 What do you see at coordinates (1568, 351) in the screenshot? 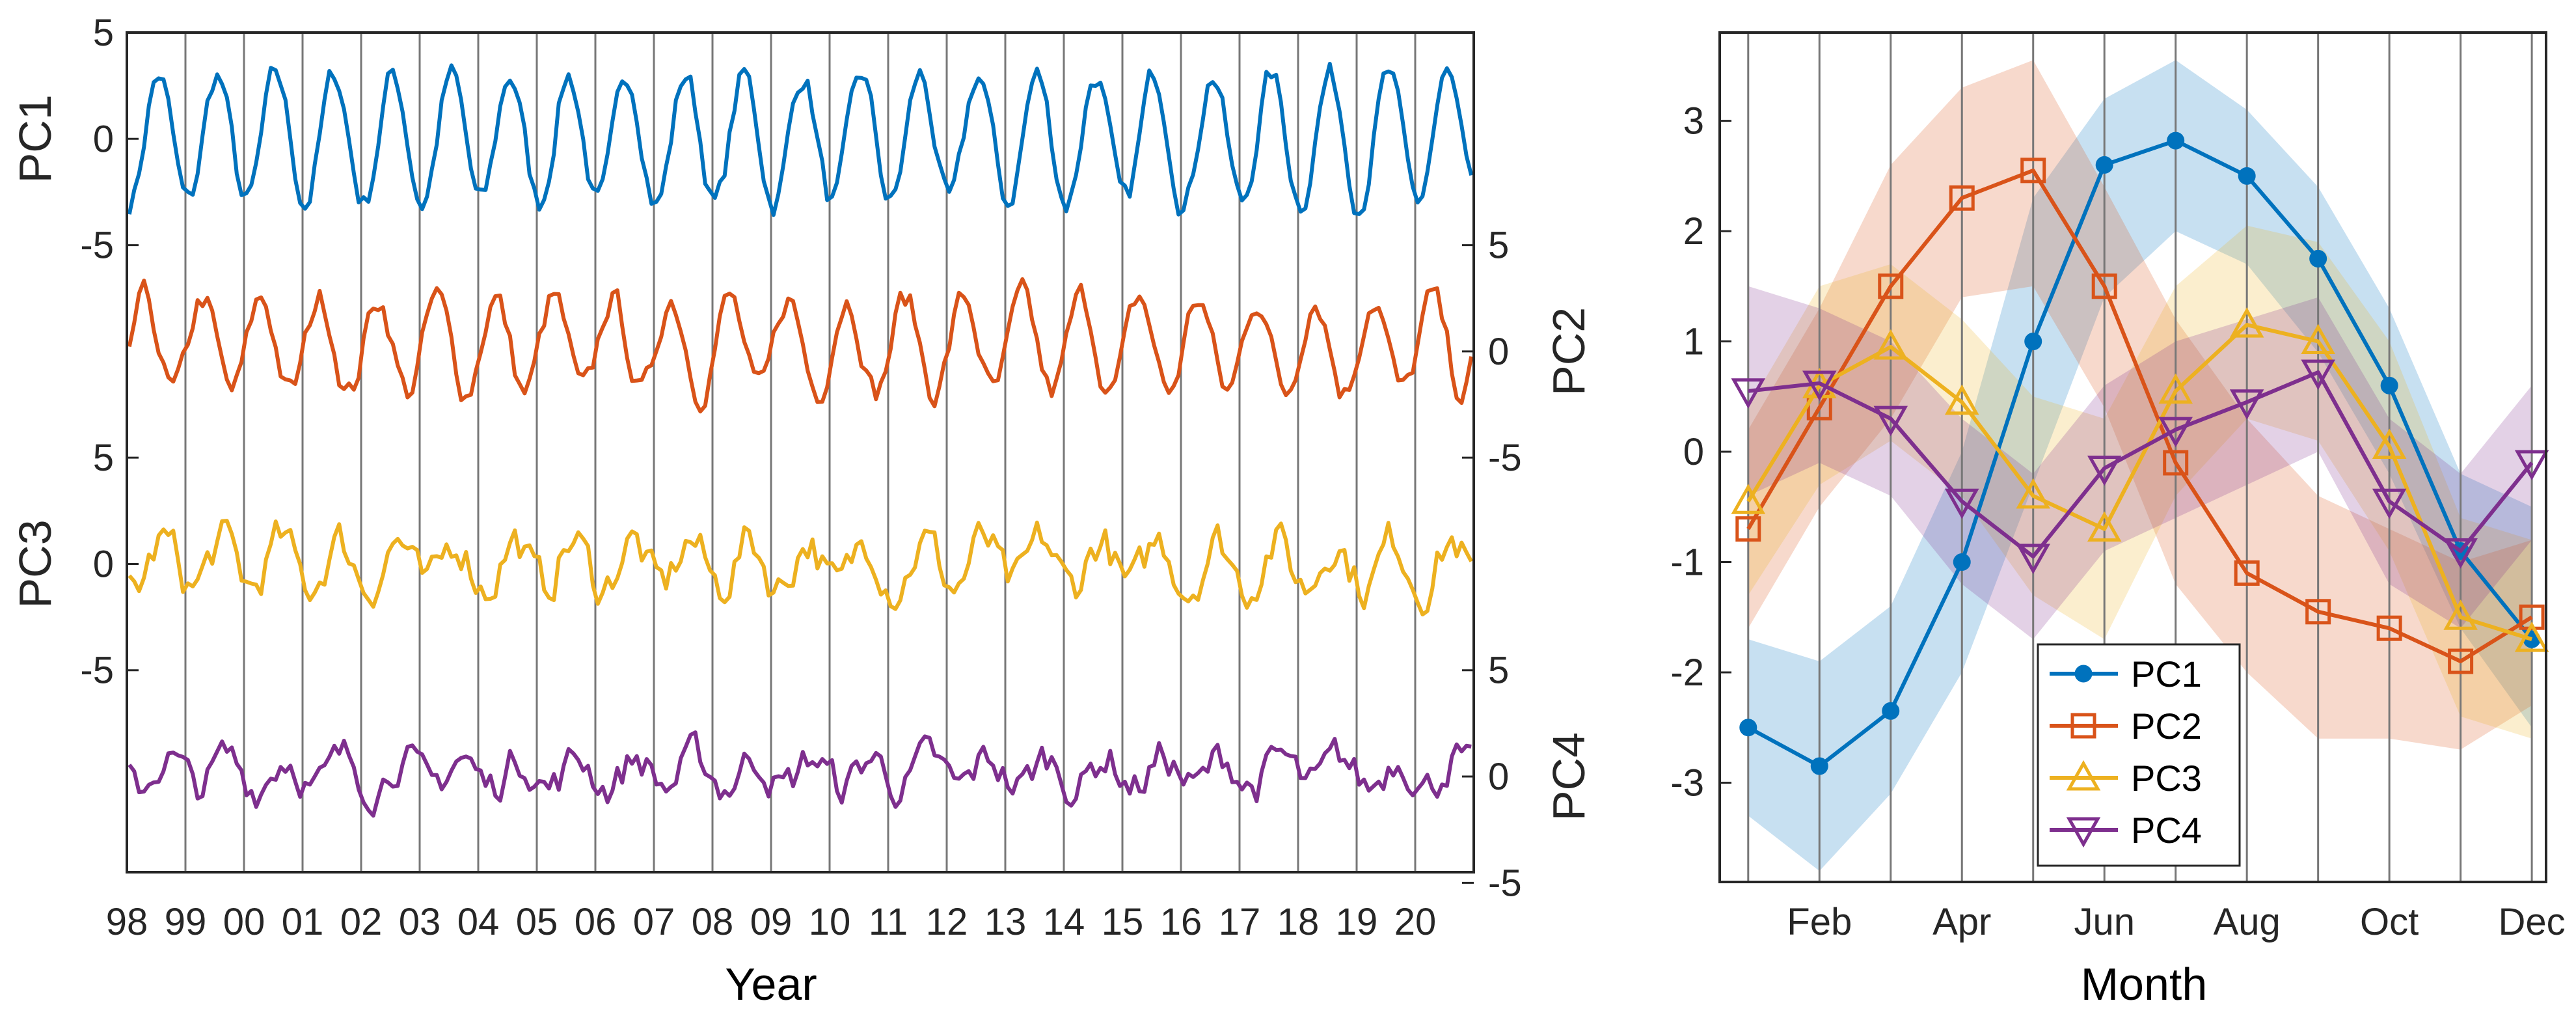
I see `y-axis-label-pc2: PC2` at bounding box center [1568, 351].